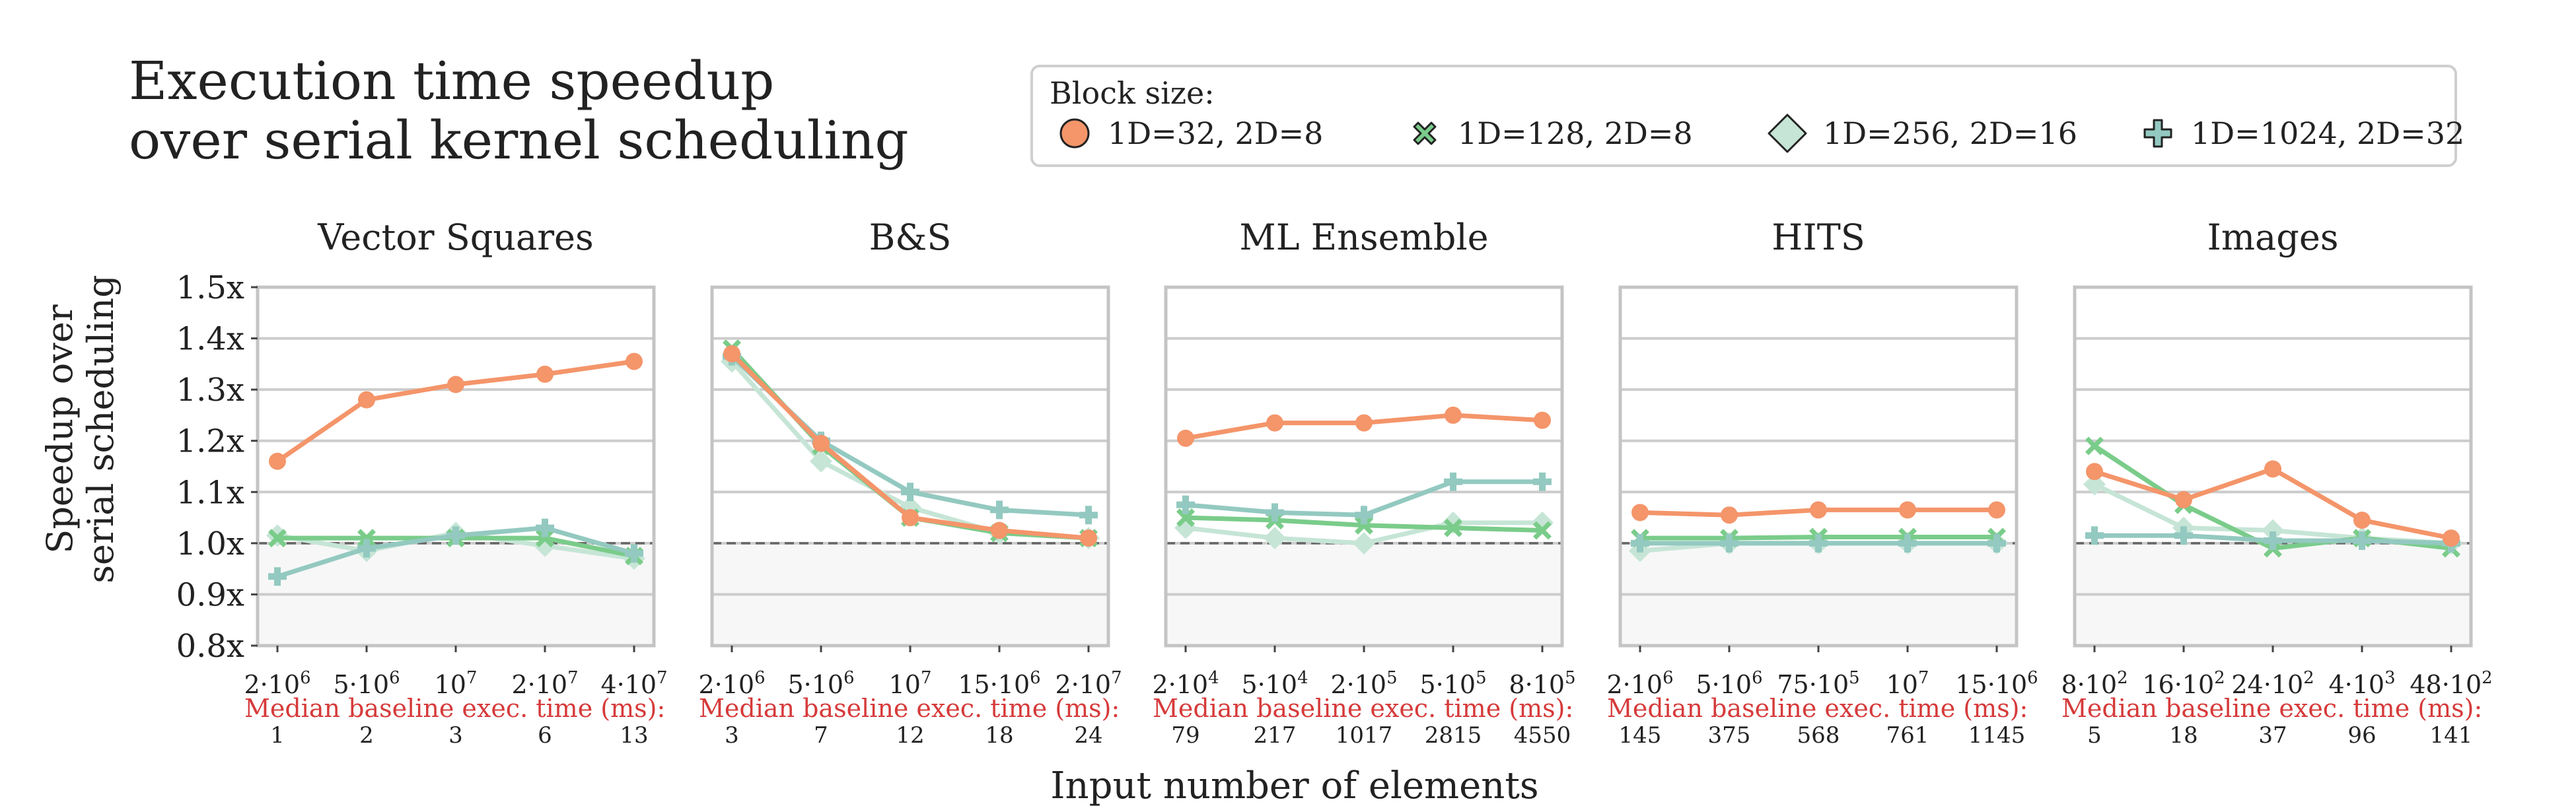 The image size is (2576, 812). What do you see at coordinates (1576, 133) in the screenshot?
I see `legend-label-1d128: 1D=128, 2D=8` at bounding box center [1576, 133].